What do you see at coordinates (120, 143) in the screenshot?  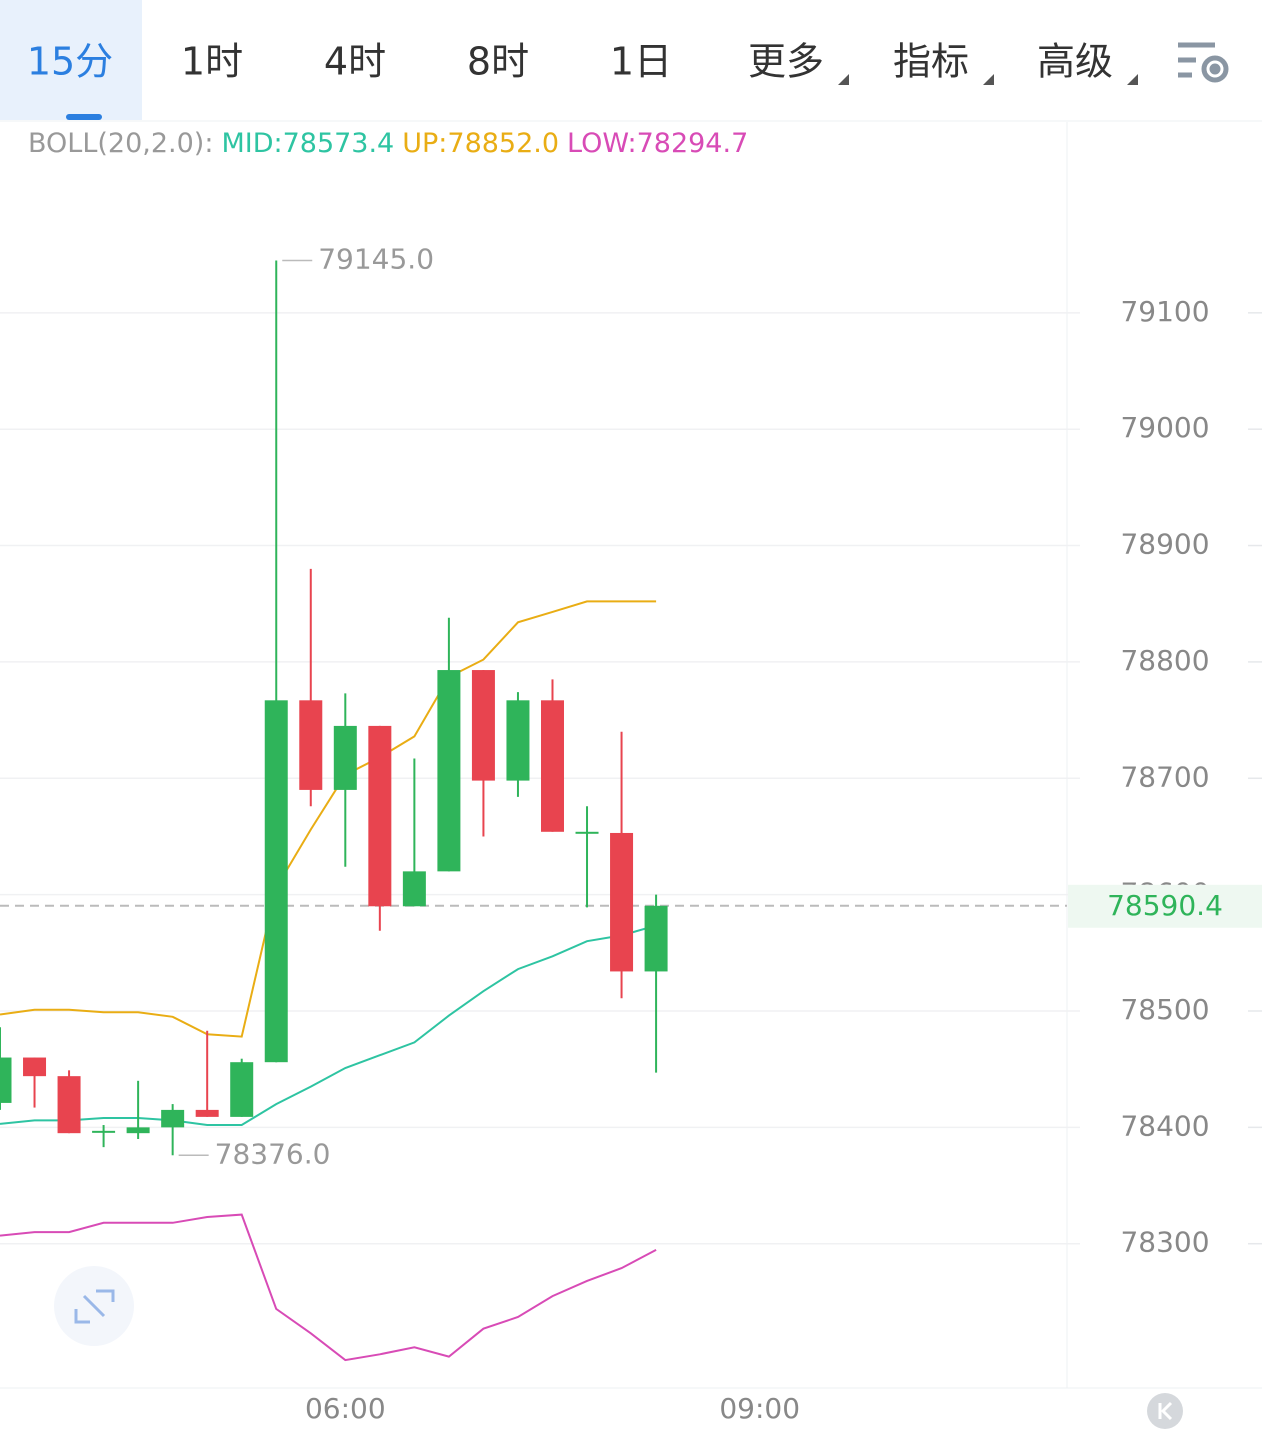 I see `indicator-name: BOLL(20,2.0):` at bounding box center [120, 143].